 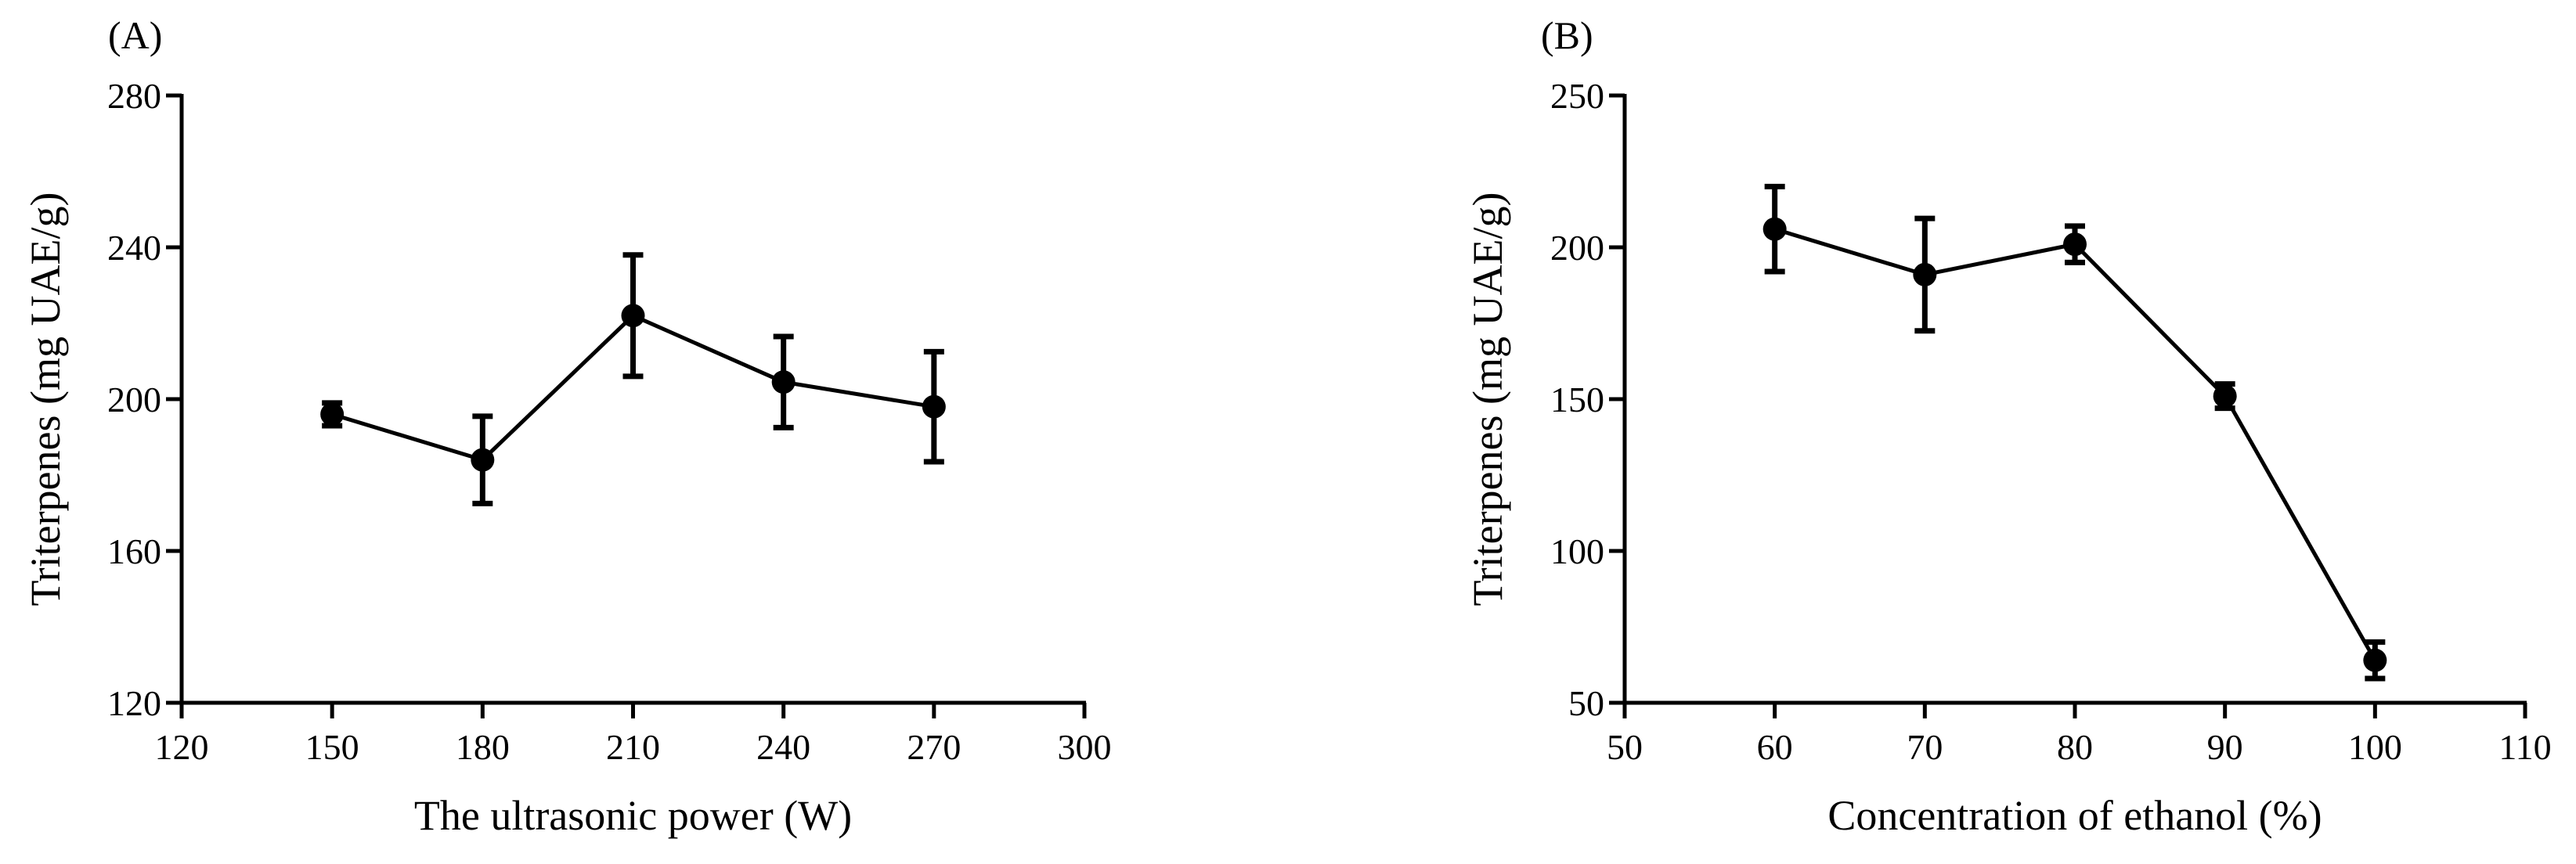 What do you see at coordinates (134, 248) in the screenshot?
I see `y-tick-label: 240` at bounding box center [134, 248].